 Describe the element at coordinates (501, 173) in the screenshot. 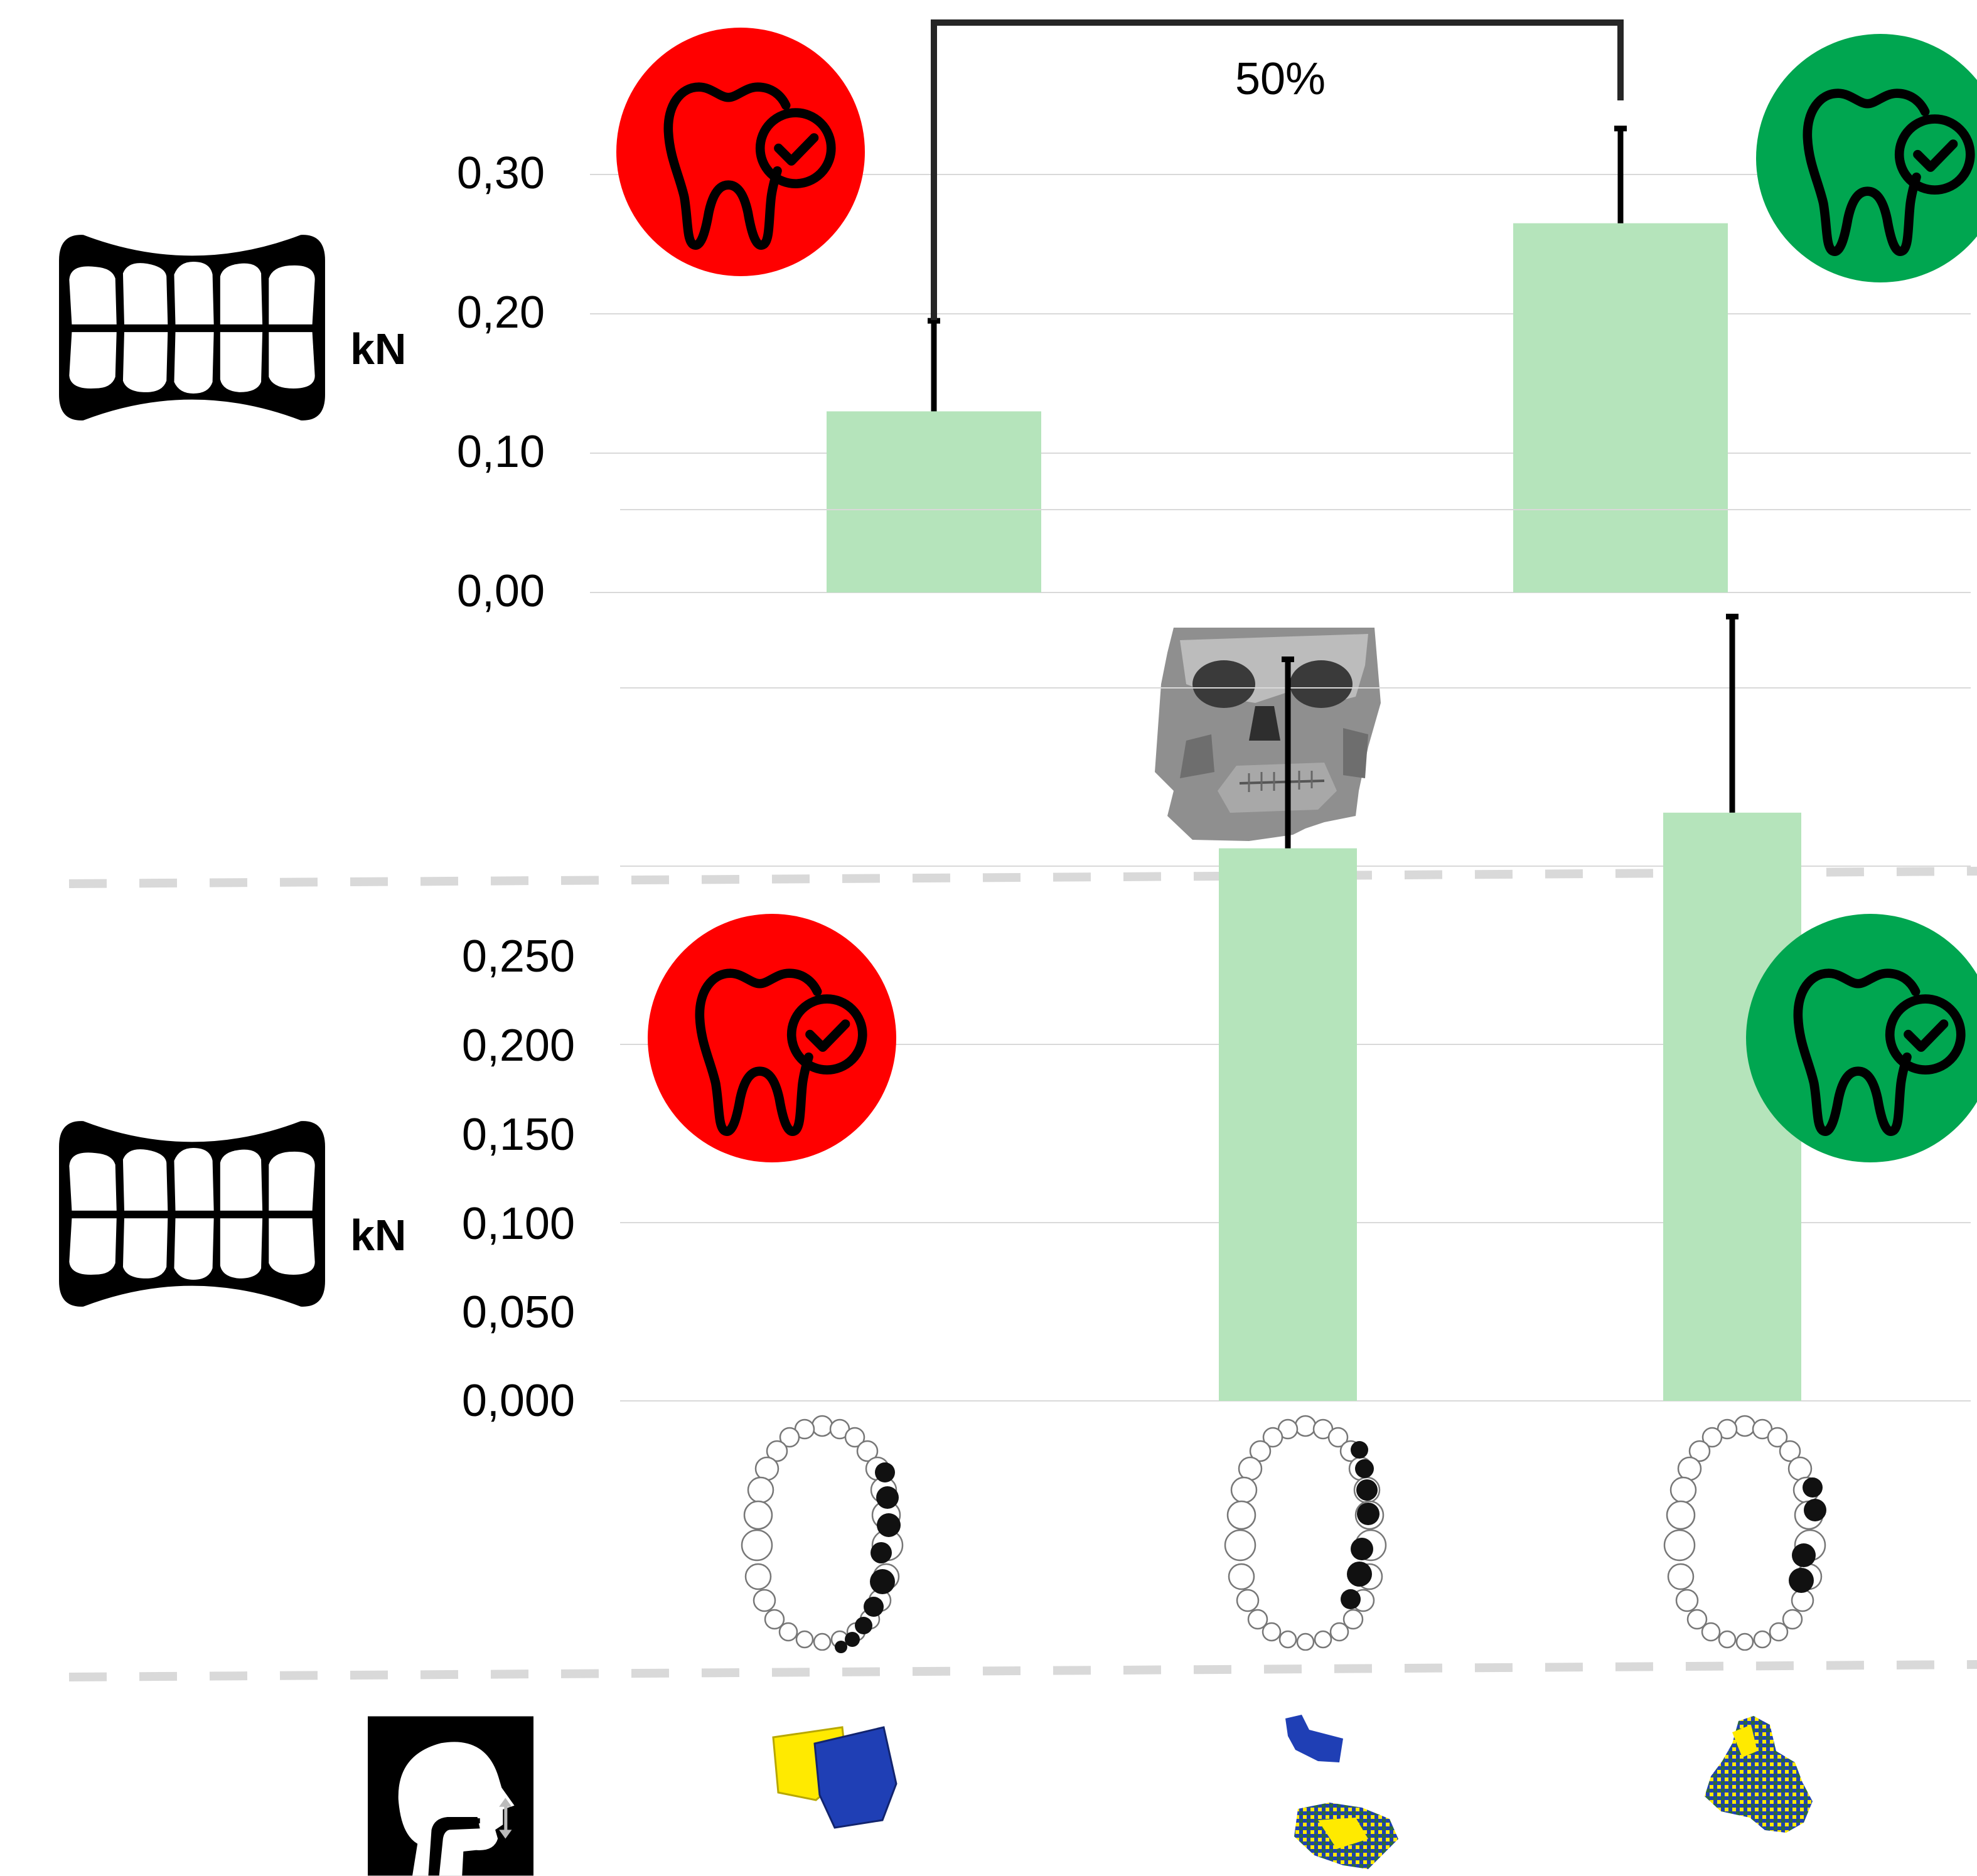

I see `chart-1-ytick-3: 0,30` at that location.